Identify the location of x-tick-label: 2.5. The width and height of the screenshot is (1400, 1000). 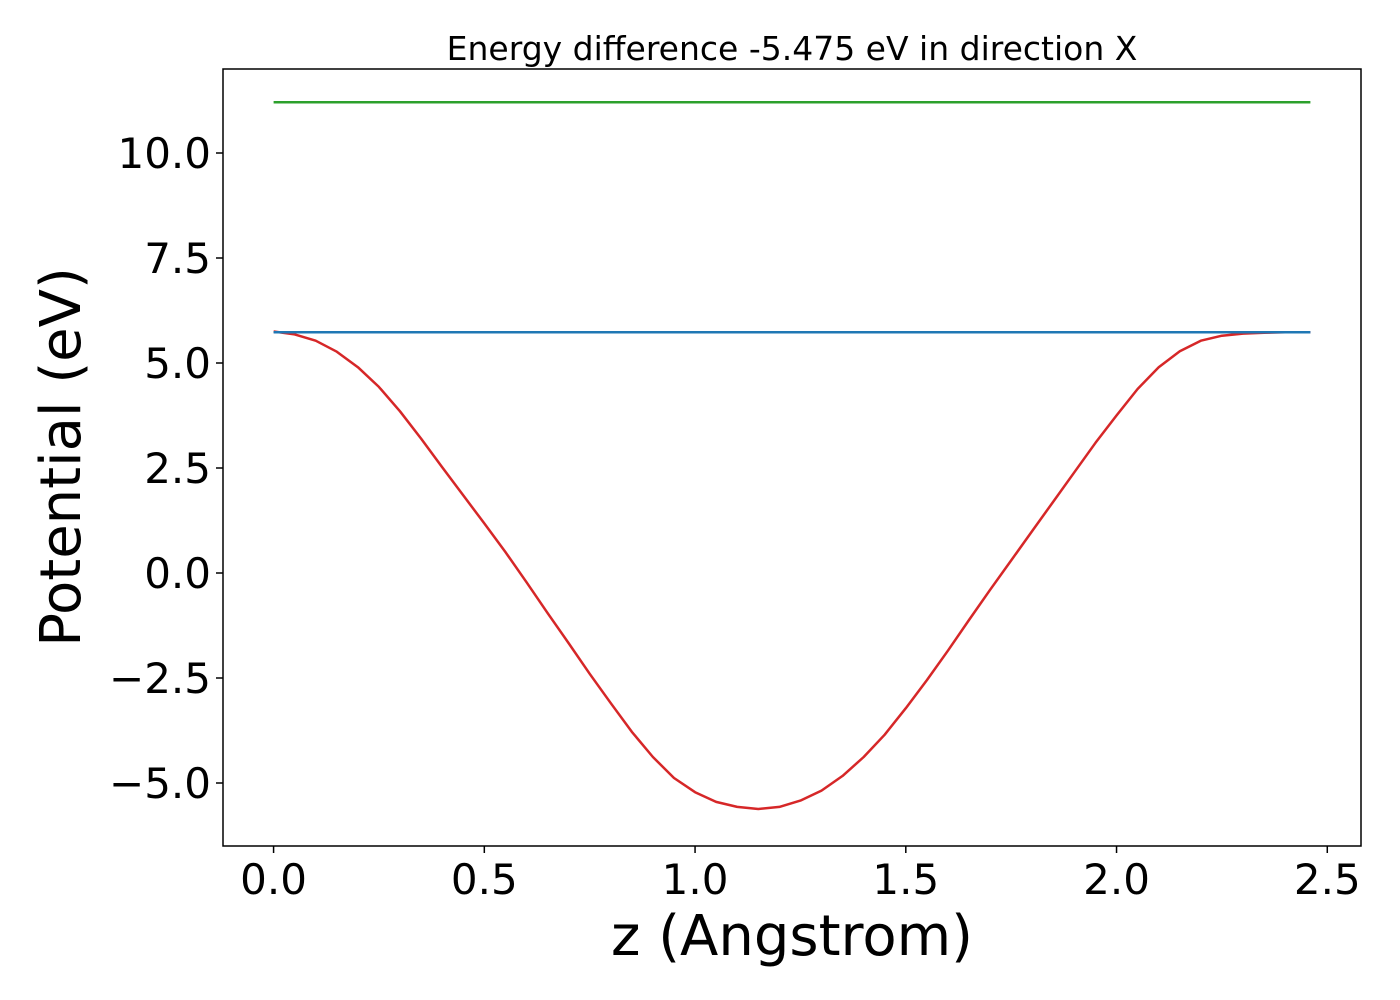
(1327, 879).